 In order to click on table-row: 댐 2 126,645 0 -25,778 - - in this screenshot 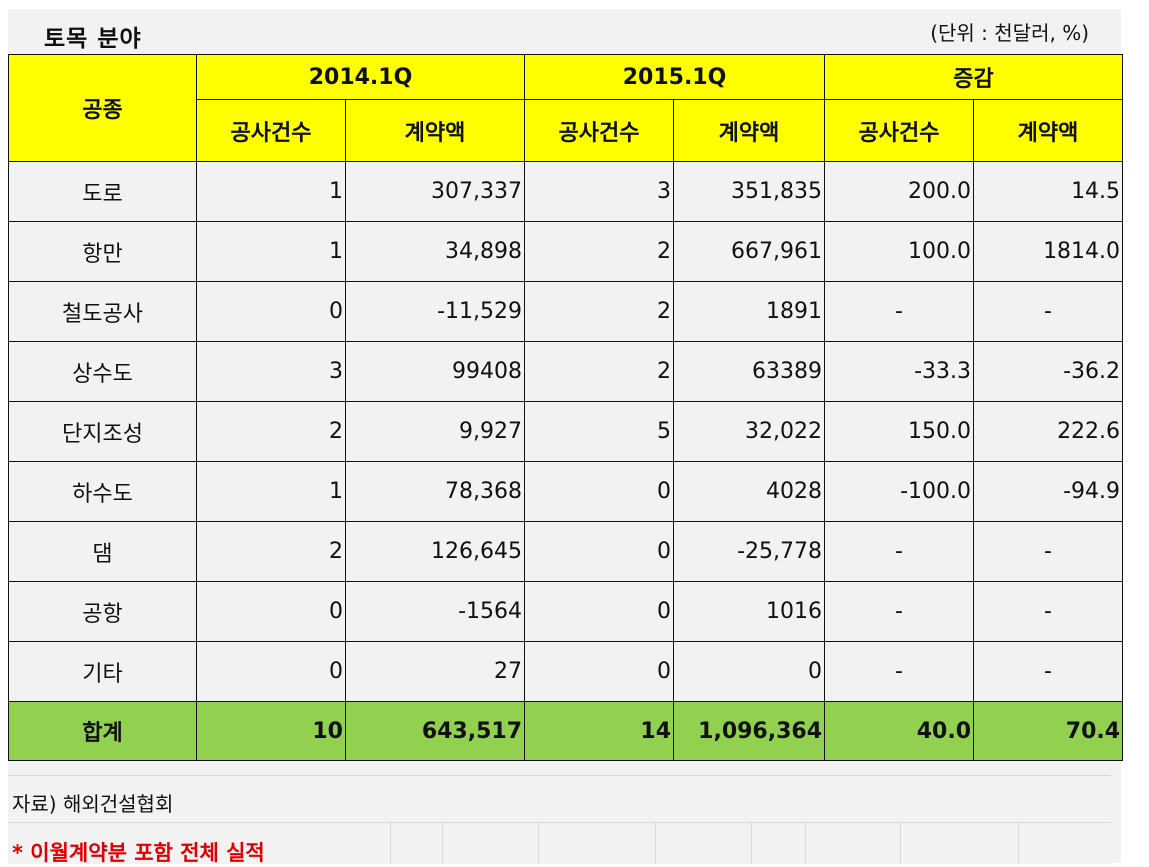, I will do `click(566, 551)`.